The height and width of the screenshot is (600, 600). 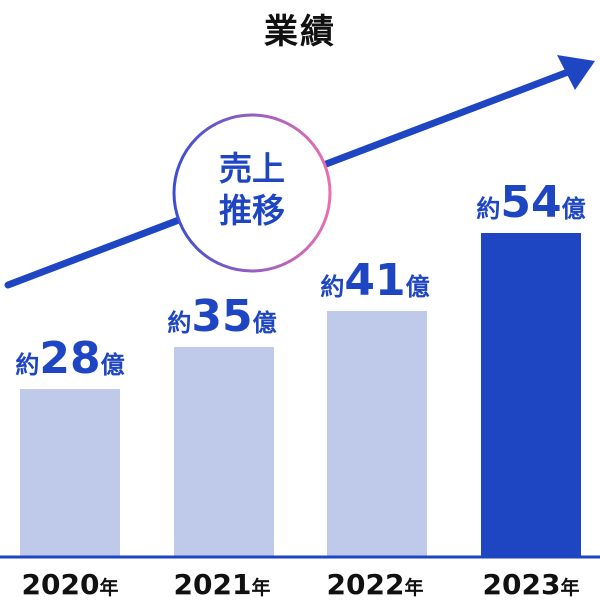 What do you see at coordinates (301, 584) in the screenshot?
I see `x-axis-labels-layer: 2020年 2021年 2022年 2023年` at bounding box center [301, 584].